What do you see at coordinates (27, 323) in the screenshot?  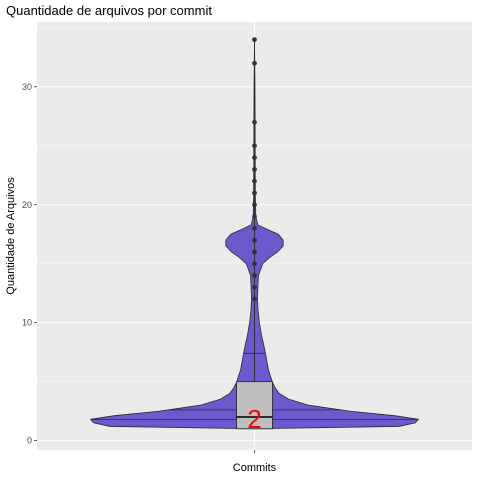 I see `y-tick-label: 10` at bounding box center [27, 323].